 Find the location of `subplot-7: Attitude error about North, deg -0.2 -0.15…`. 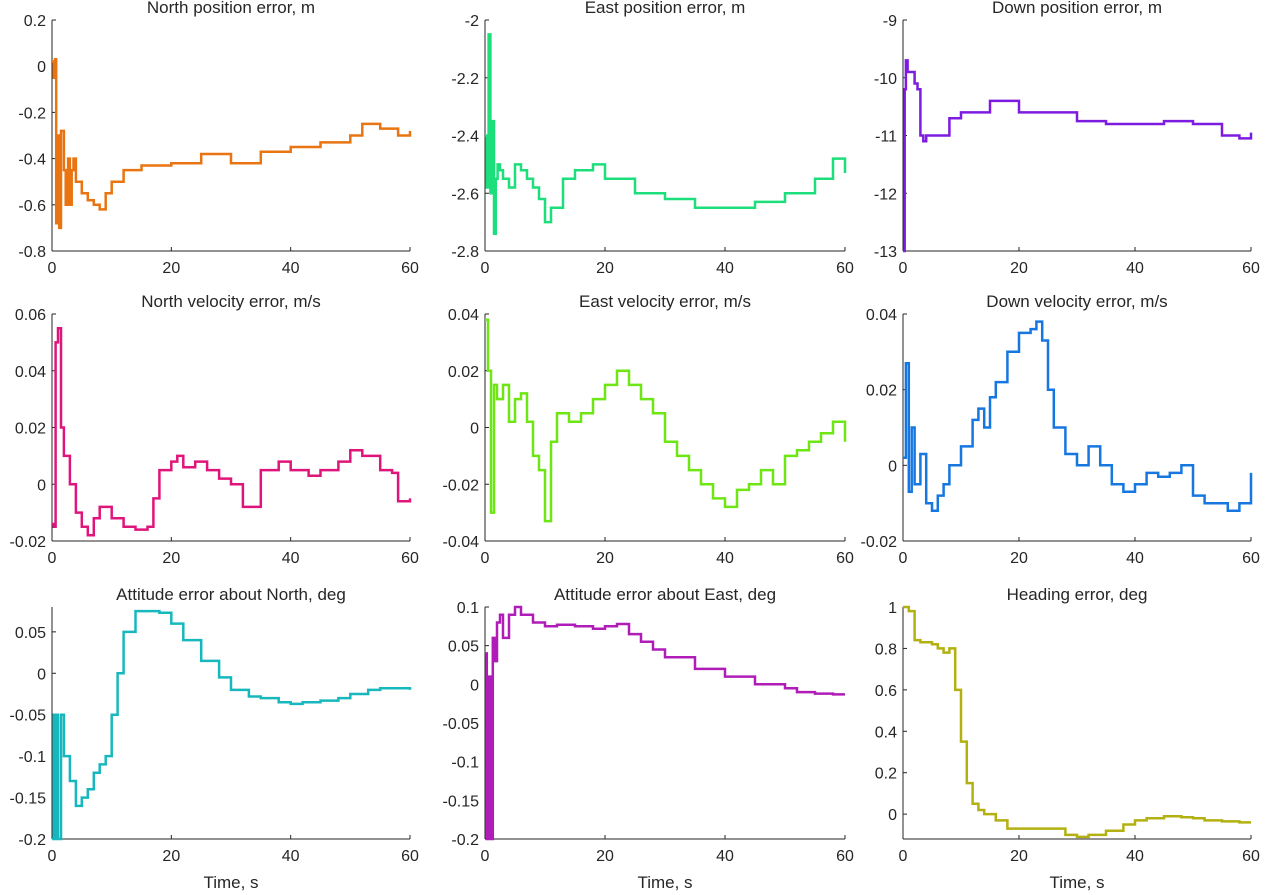

subplot-7: Attitude error about North, deg -0.2 -0.15… is located at coordinates (214, 738).